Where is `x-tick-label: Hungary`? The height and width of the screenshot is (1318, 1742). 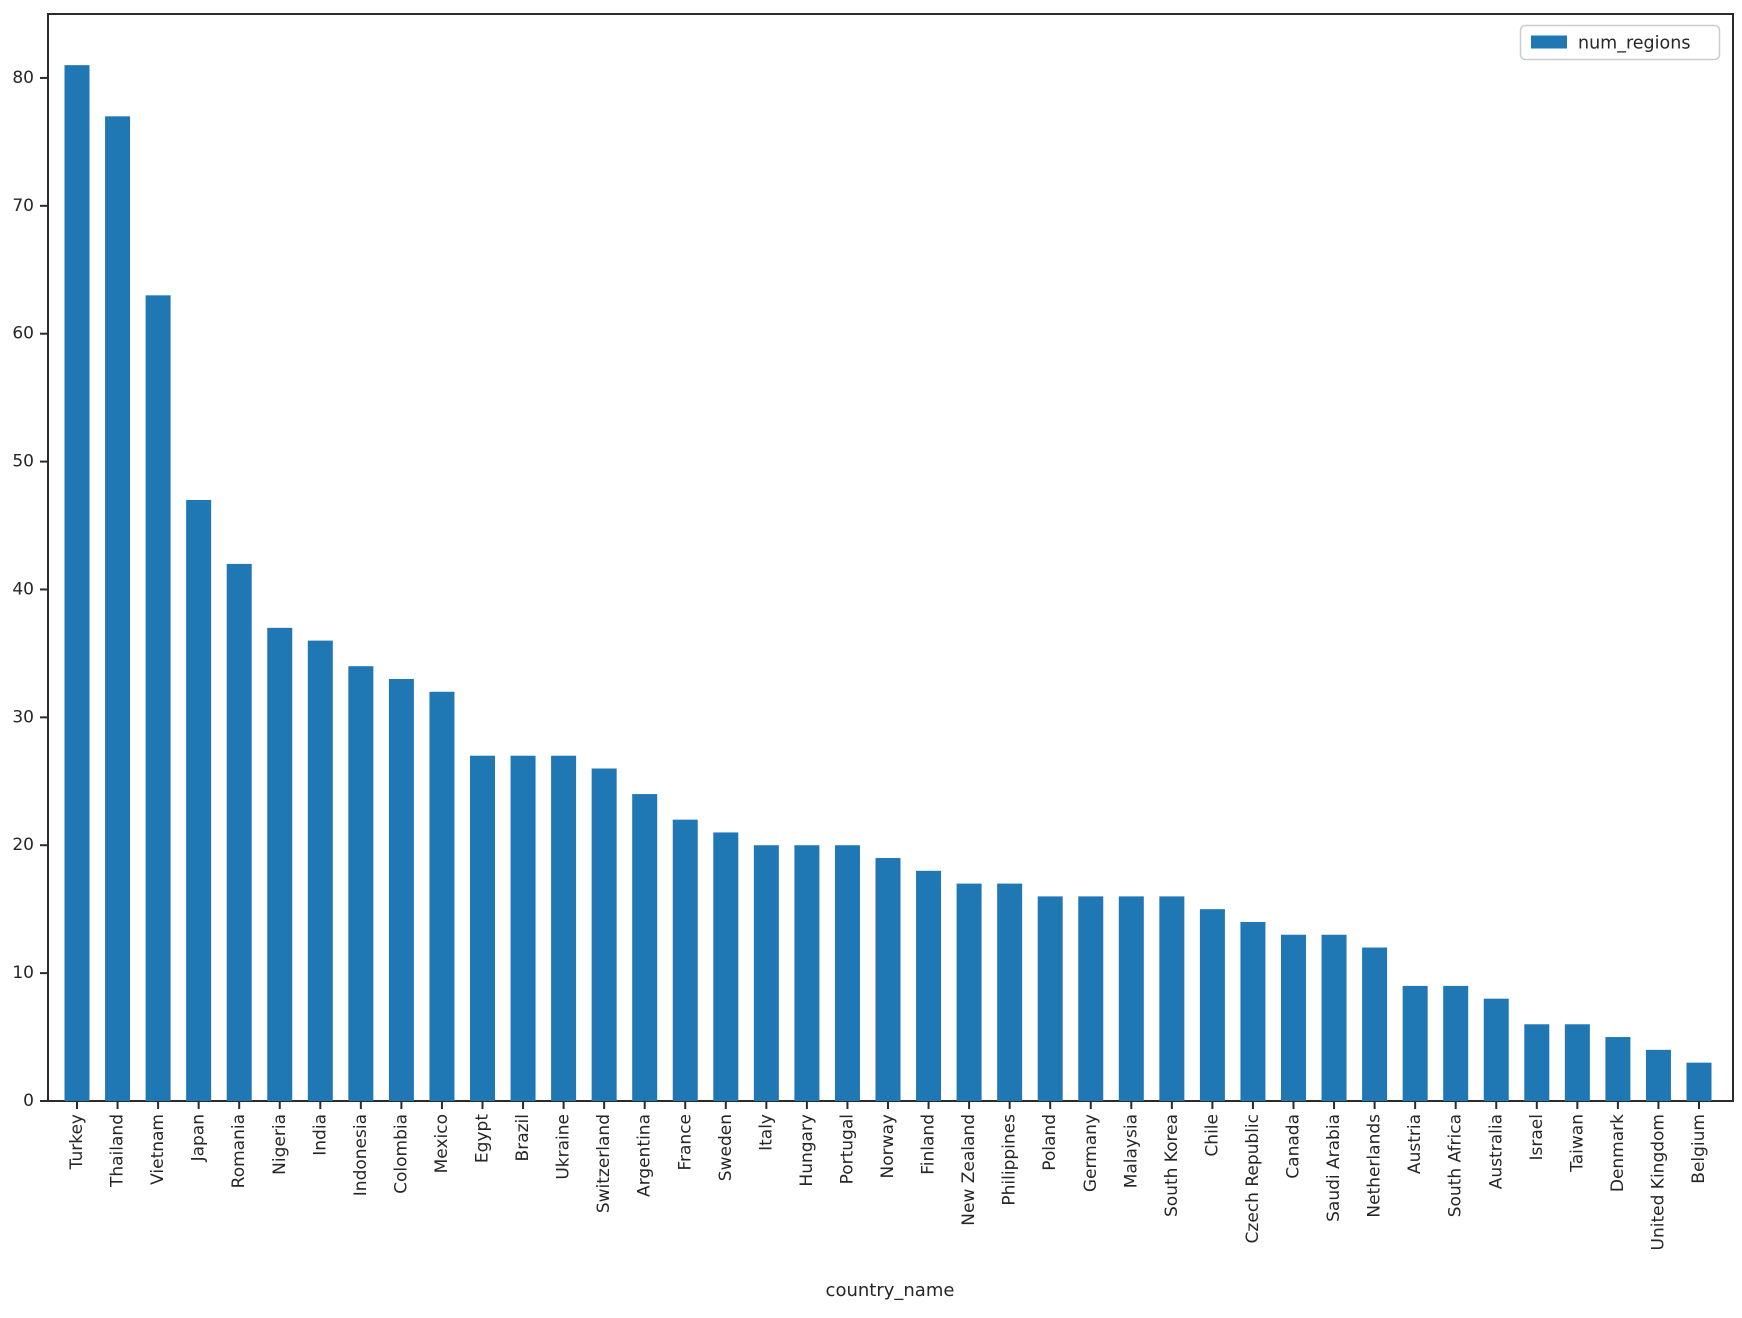 x-tick-label: Hungary is located at coordinates (807, 1150).